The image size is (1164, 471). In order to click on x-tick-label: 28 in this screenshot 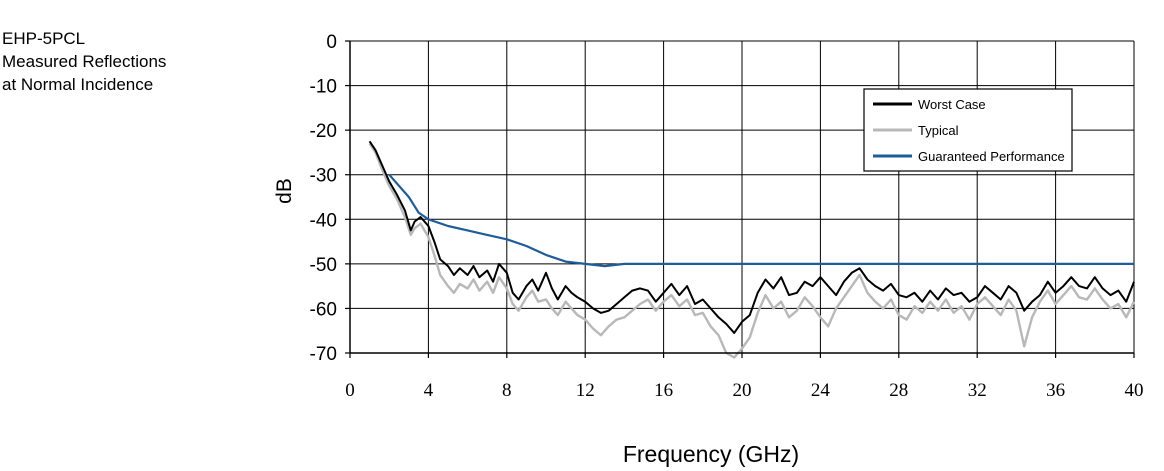, I will do `click(898, 390)`.